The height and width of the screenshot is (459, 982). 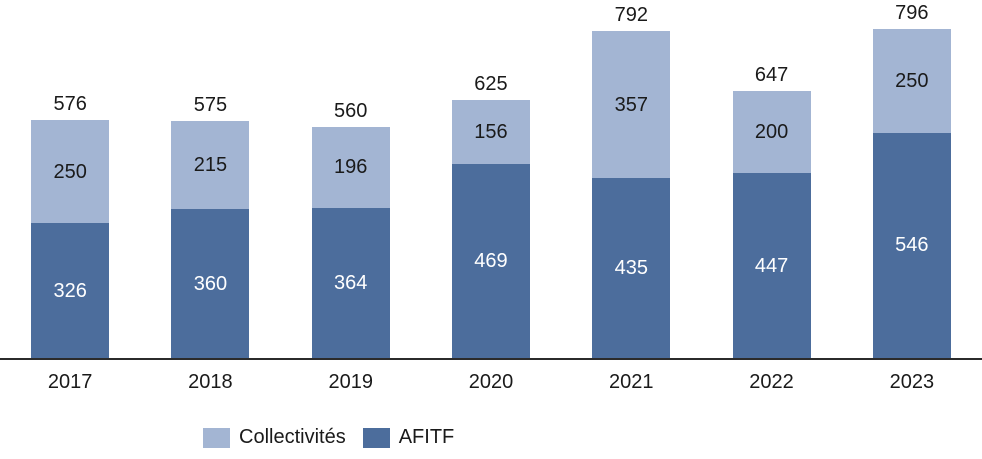 I want to click on total-label: 647, so click(x=771, y=74).